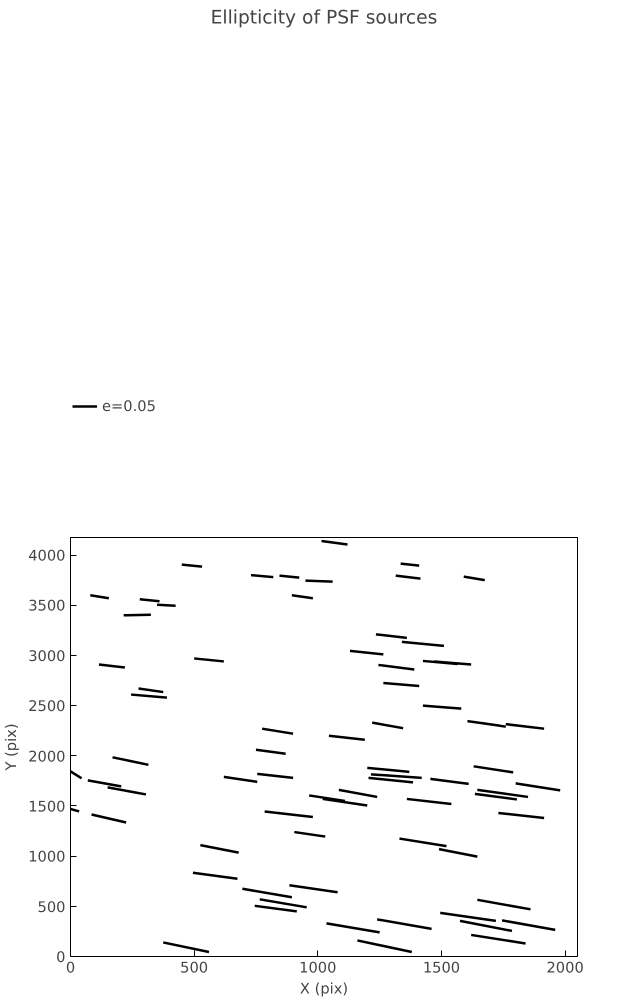 The width and height of the screenshot is (637, 1000). Describe the element at coordinates (47, 556) in the screenshot. I see `y-tick-label: 4000` at that location.